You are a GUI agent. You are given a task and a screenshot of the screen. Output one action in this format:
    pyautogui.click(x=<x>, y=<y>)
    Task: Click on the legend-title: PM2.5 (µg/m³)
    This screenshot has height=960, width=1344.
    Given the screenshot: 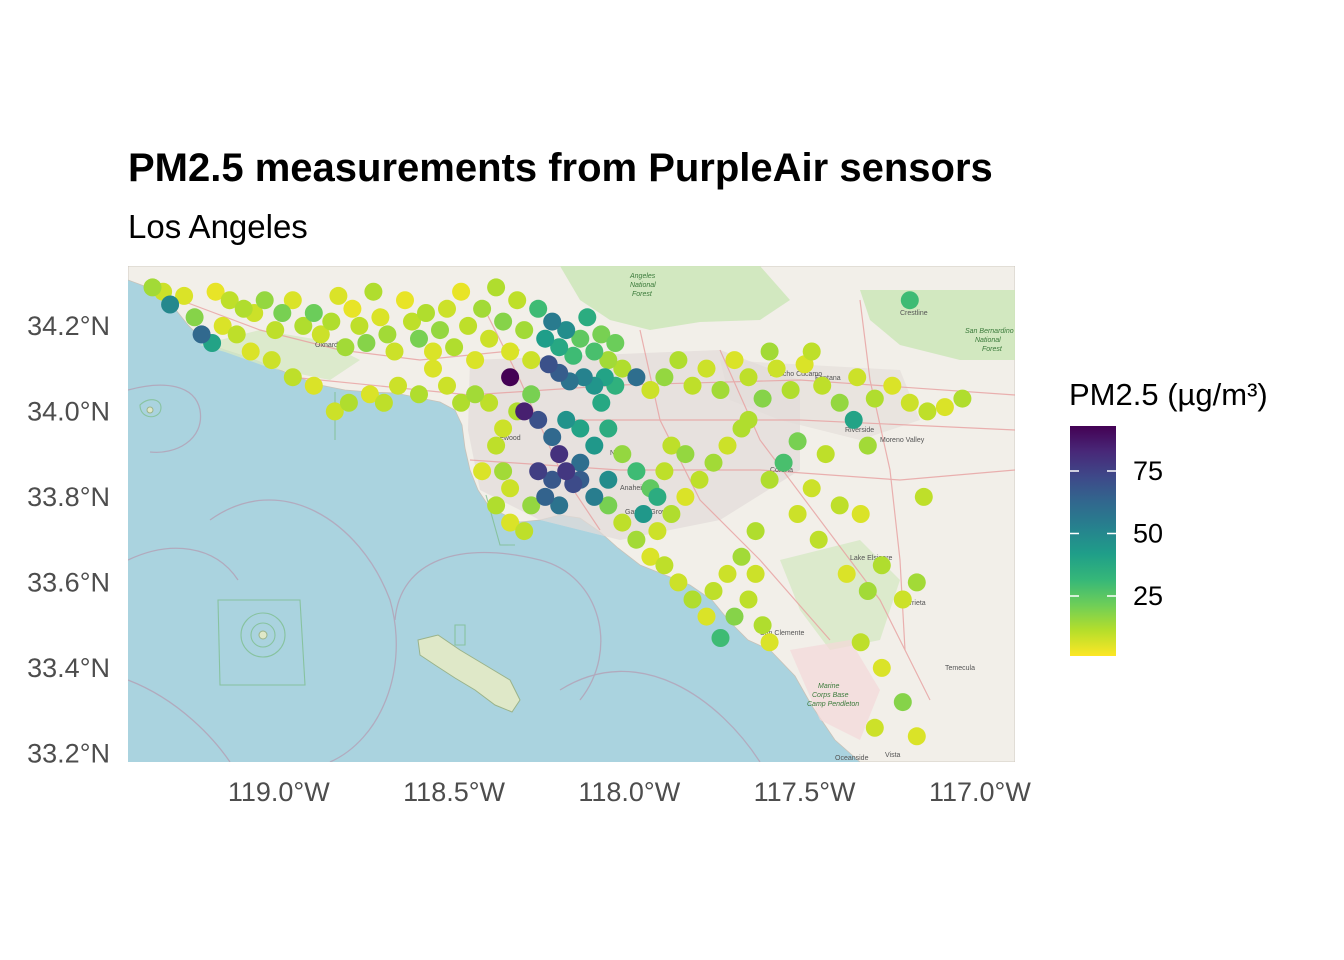 What is the action you would take?
    pyautogui.click(x=1168, y=394)
    